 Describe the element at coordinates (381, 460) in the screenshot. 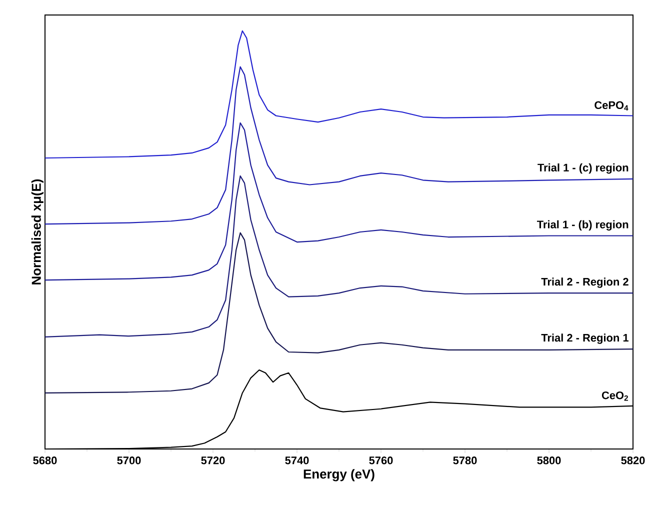

I see `x-tick-label: 5760` at that location.